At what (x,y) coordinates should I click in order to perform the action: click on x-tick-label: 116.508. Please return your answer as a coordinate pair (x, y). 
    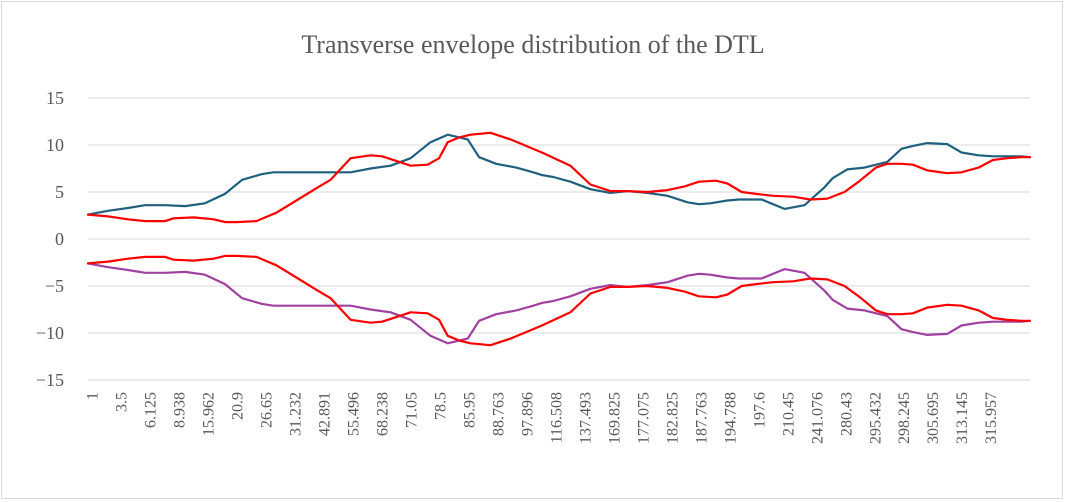
    Looking at the image, I should click on (556, 417).